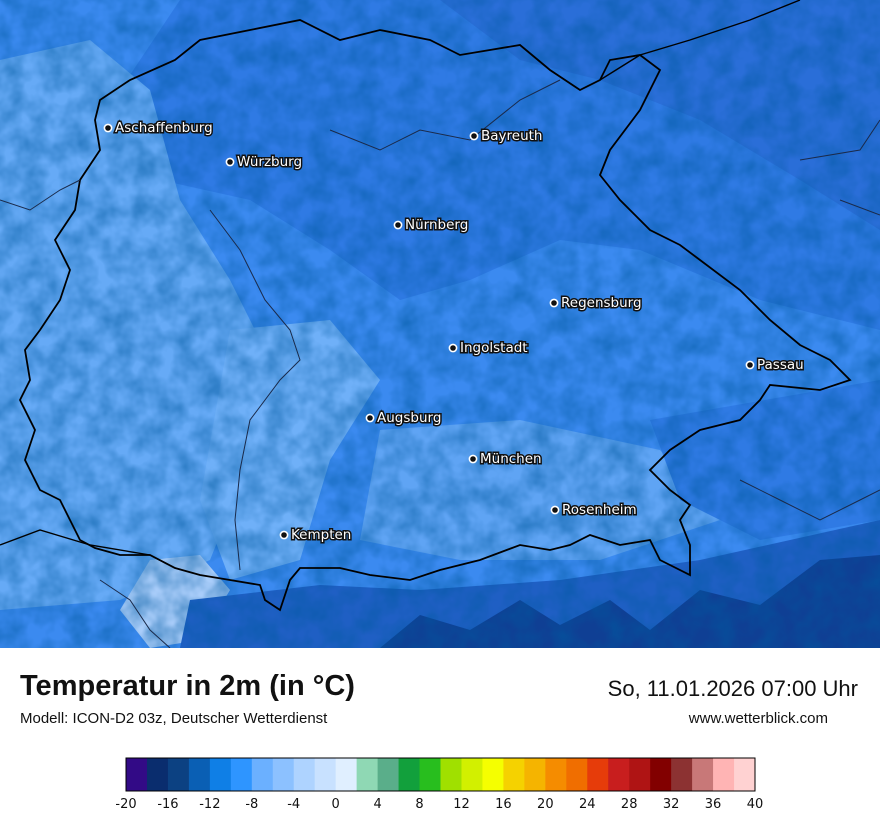  I want to click on city-label-bayreuth: Bayreuth, so click(512, 136).